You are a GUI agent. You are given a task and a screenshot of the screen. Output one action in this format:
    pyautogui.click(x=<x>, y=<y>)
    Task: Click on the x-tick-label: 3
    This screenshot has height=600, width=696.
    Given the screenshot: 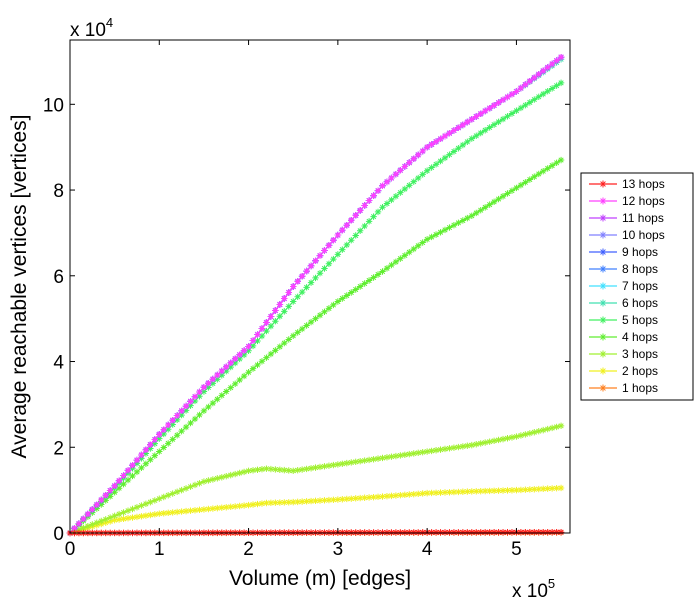 What is the action you would take?
    pyautogui.click(x=338, y=549)
    